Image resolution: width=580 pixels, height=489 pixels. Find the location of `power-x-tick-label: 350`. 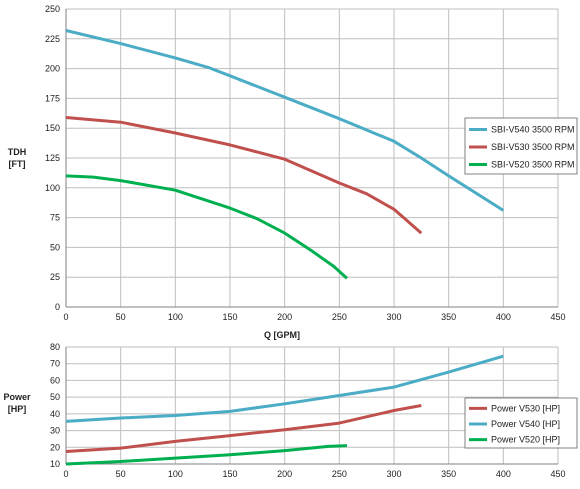

power-x-tick-label: 350 is located at coordinates (448, 474).